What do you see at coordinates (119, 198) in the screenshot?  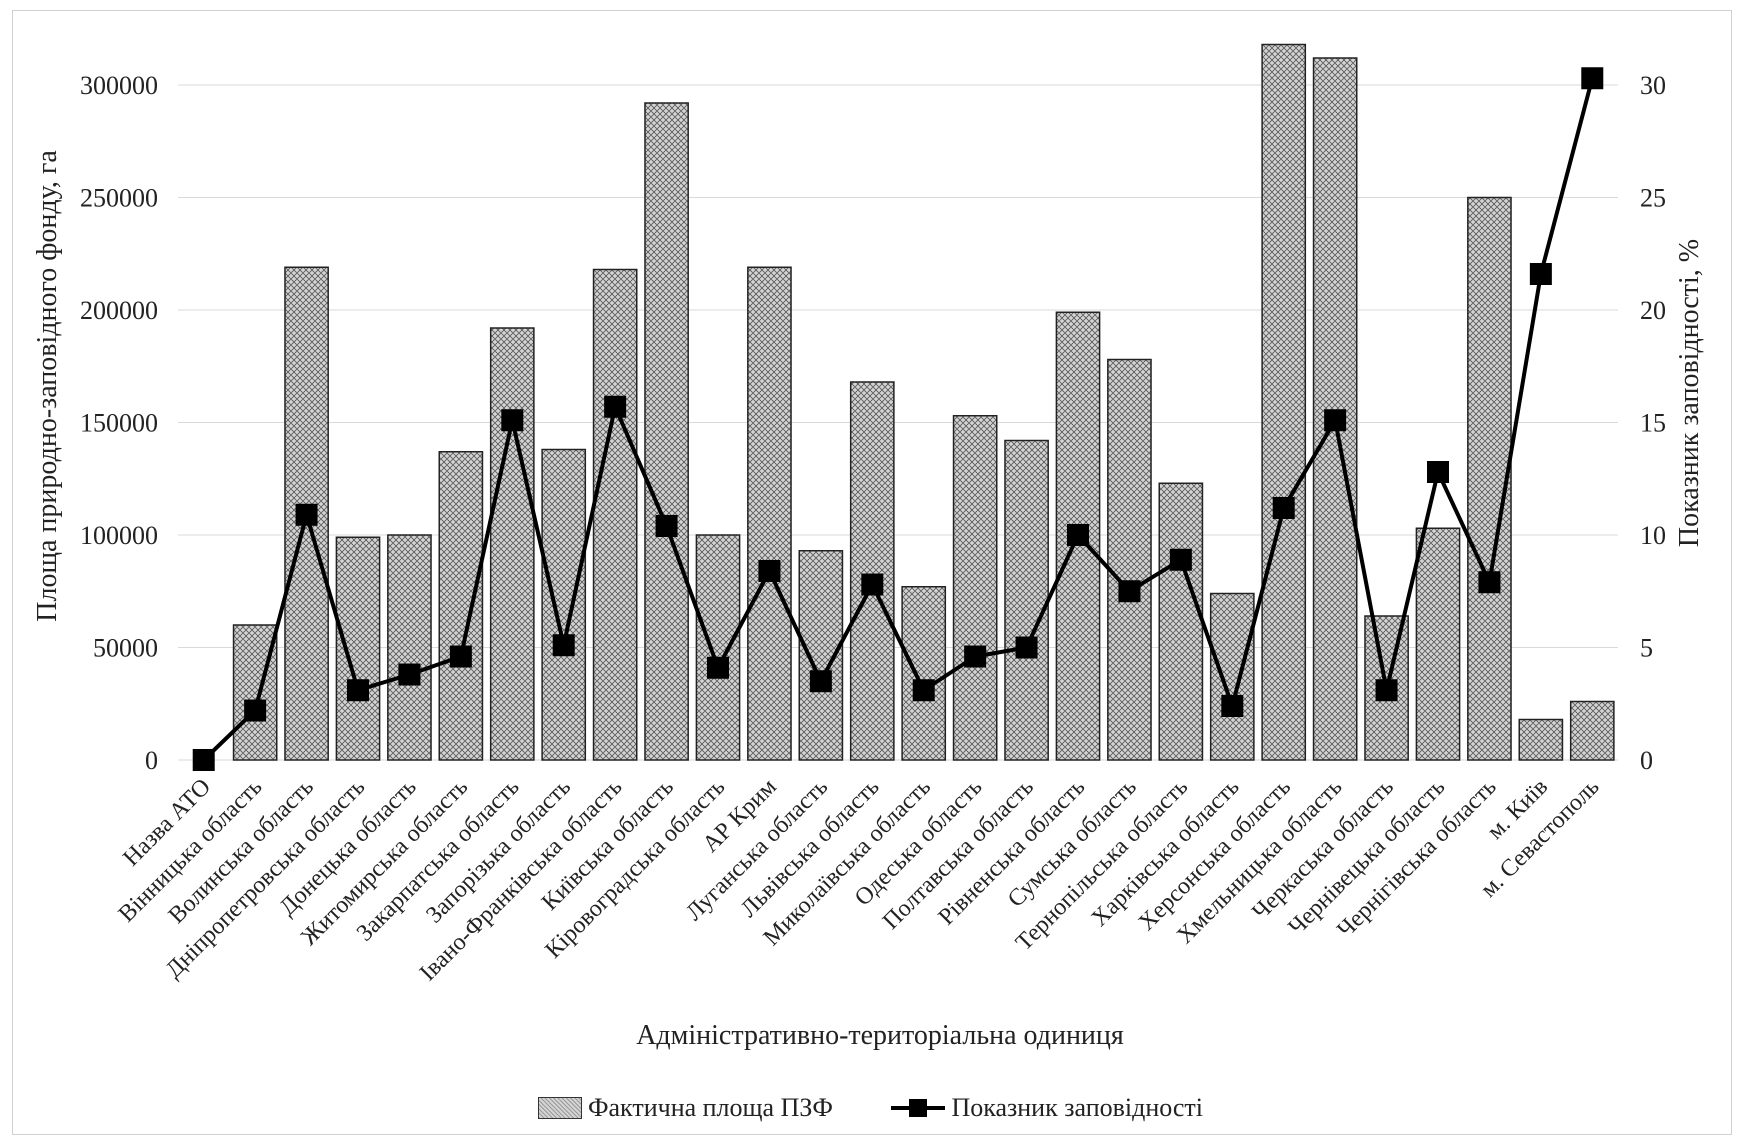 I see `left-tick-label: 250000` at bounding box center [119, 198].